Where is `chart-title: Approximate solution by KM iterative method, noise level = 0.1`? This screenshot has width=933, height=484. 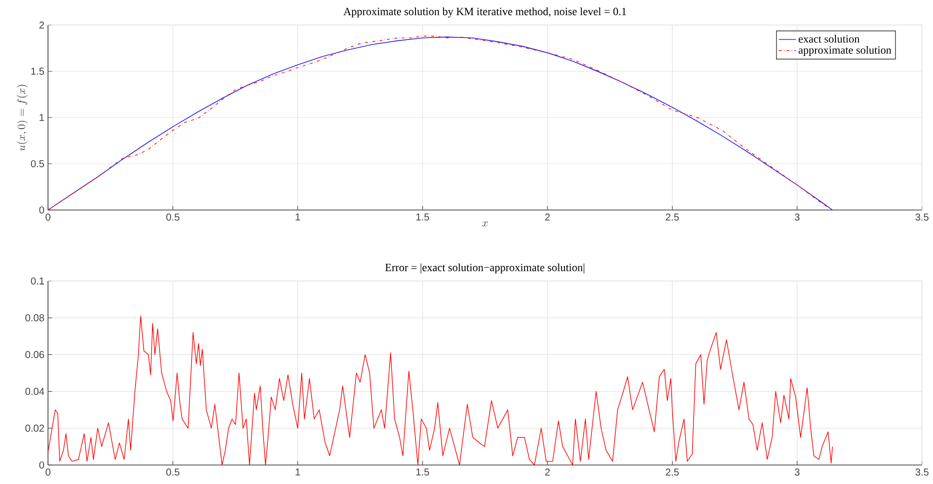 chart-title: Approximate solution by KM iterative method, noise level = 0.1 is located at coordinates (484, 12).